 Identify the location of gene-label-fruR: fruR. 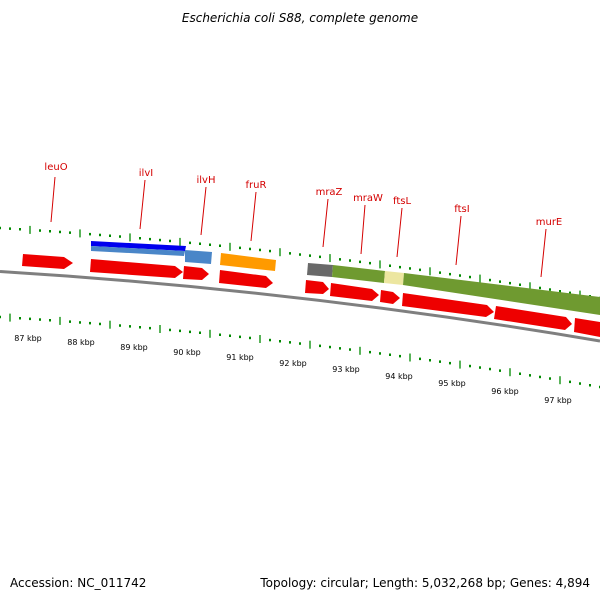
(256, 185).